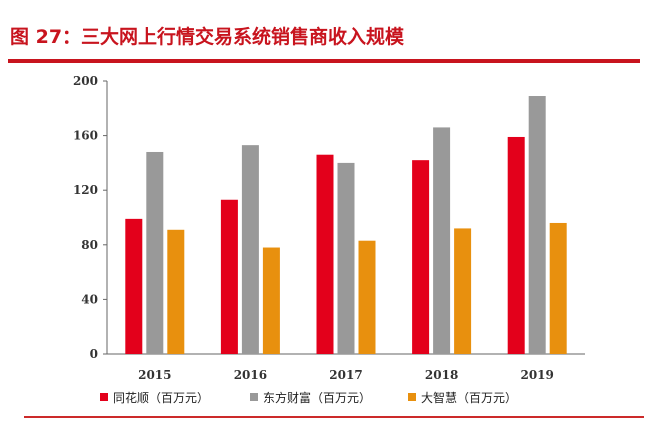 This screenshot has width=650, height=422. Describe the element at coordinates (85, 81) in the screenshot. I see `y-tick-label: 200` at that location.